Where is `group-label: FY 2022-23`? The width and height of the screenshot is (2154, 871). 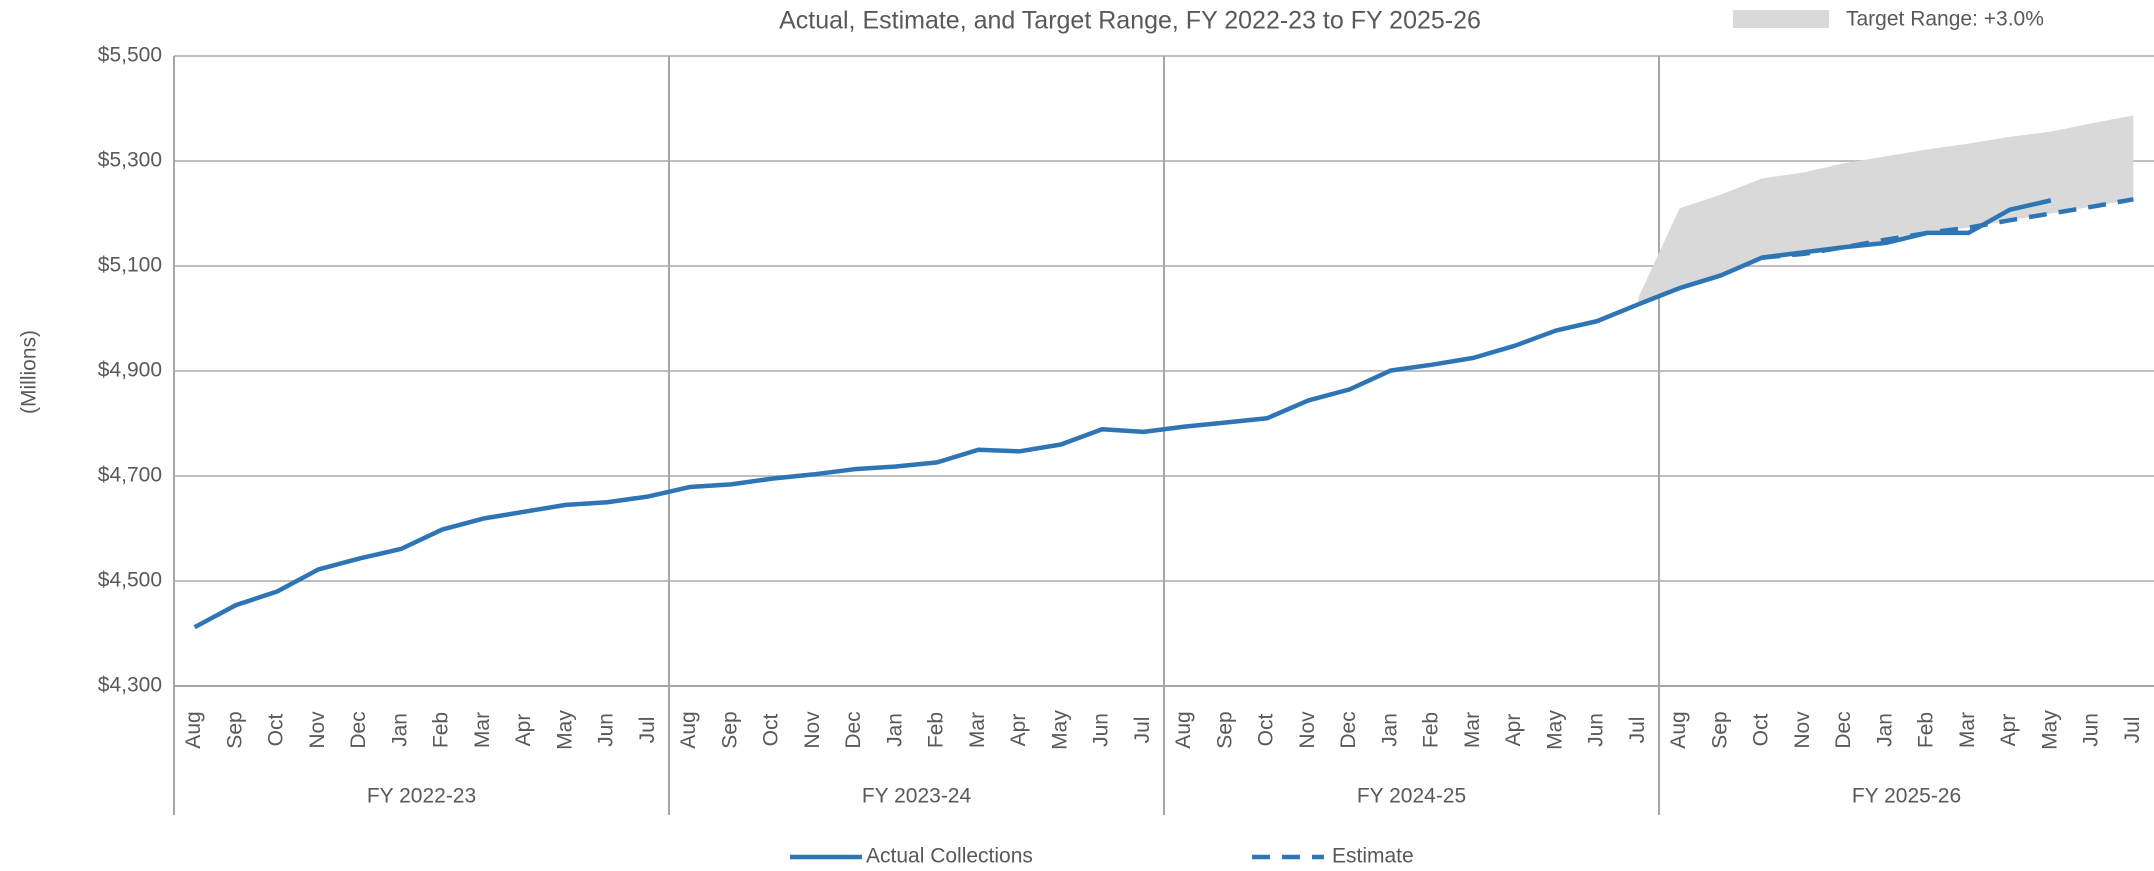 group-label: FY 2022-23 is located at coordinates (421, 796).